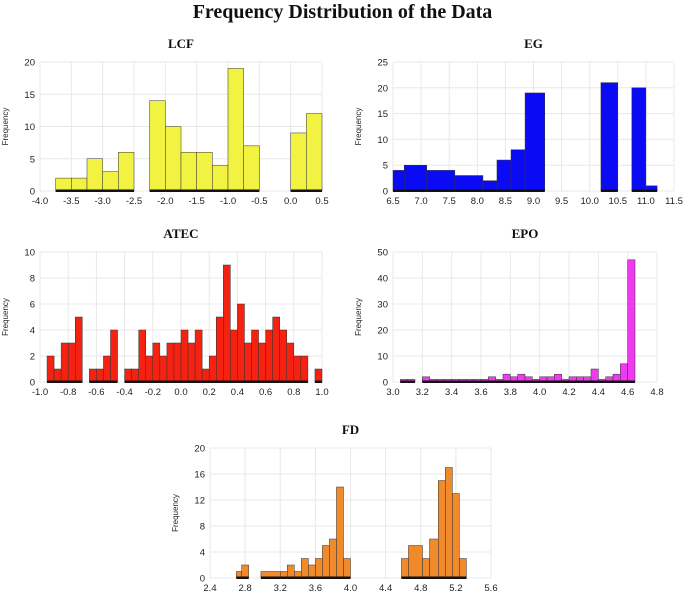  I want to click on xtick-label-atec: 0.4, so click(237, 392).